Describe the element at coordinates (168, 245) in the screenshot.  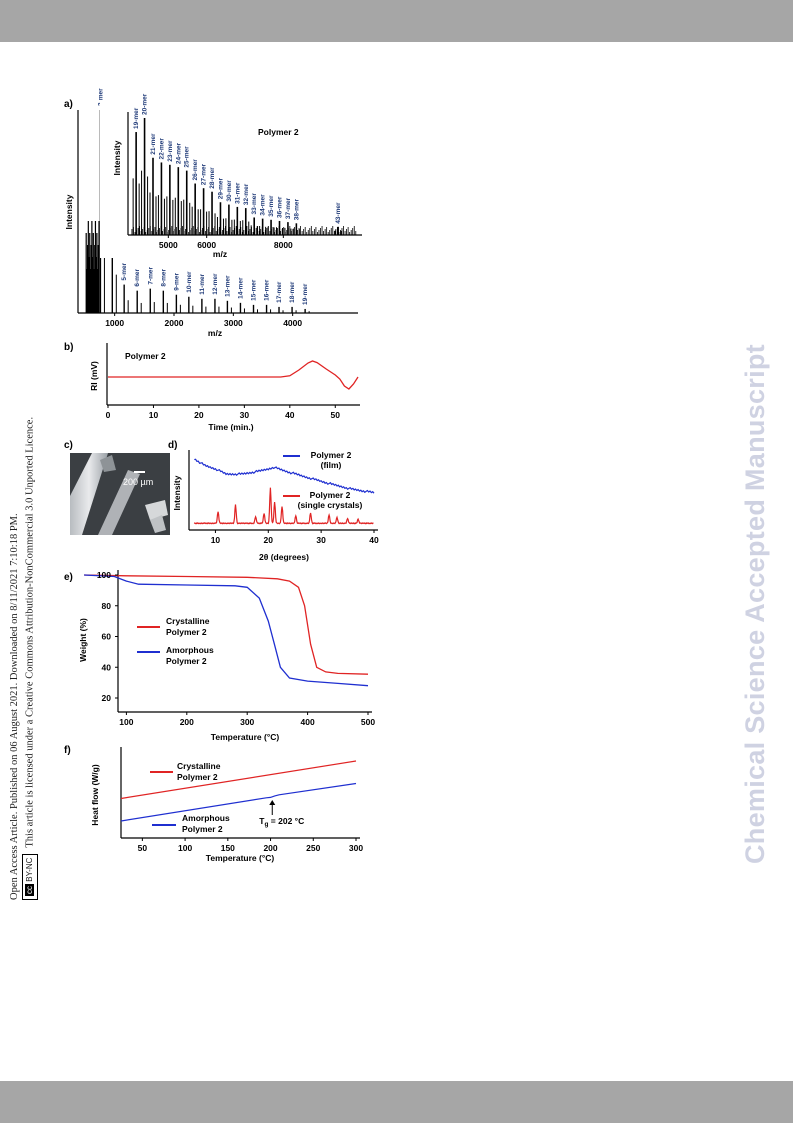
I see `inset-tick-label: 5000` at that location.